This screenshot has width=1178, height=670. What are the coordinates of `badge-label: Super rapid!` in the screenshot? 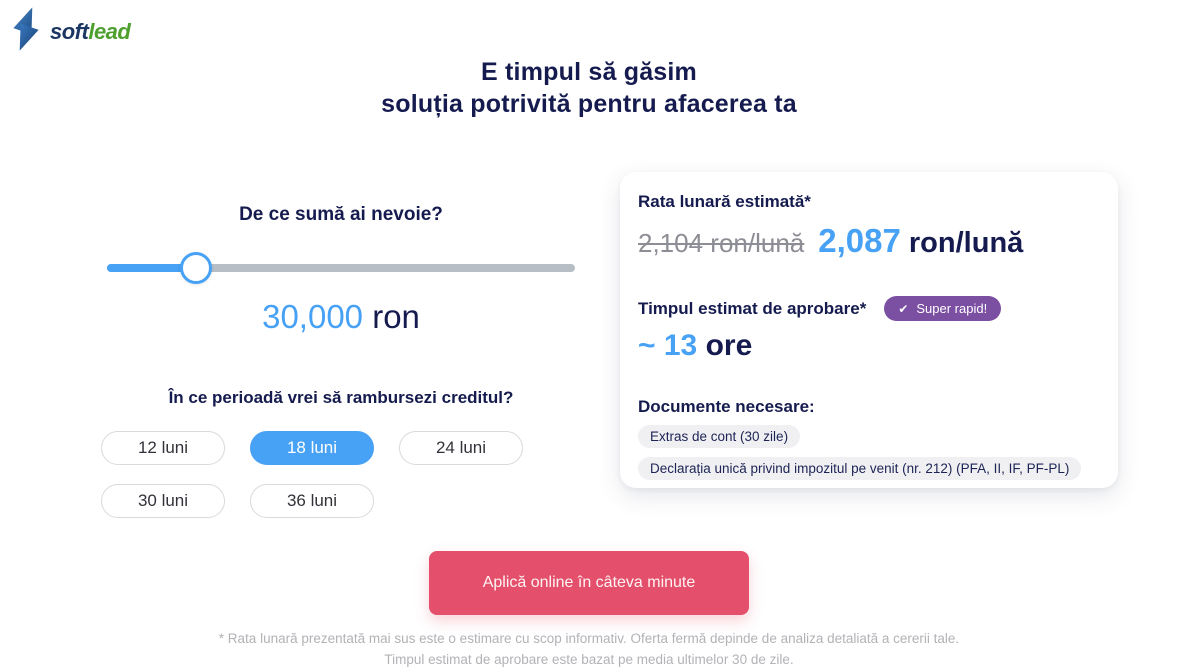 It's located at (952, 308).